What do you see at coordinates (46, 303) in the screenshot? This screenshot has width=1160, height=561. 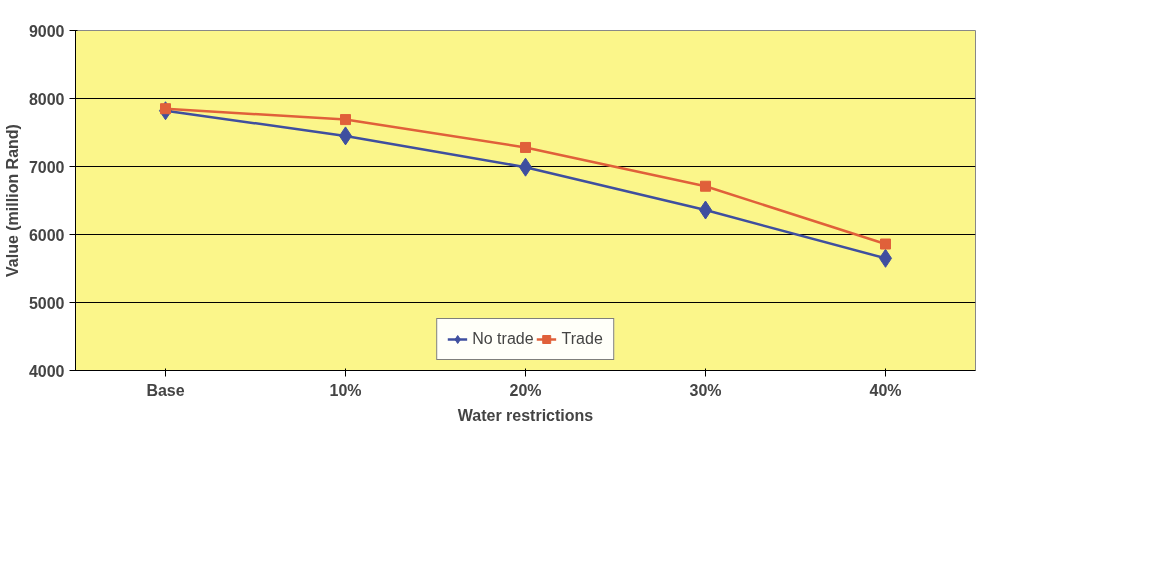 I see `y-tick-label: 5000` at bounding box center [46, 303].